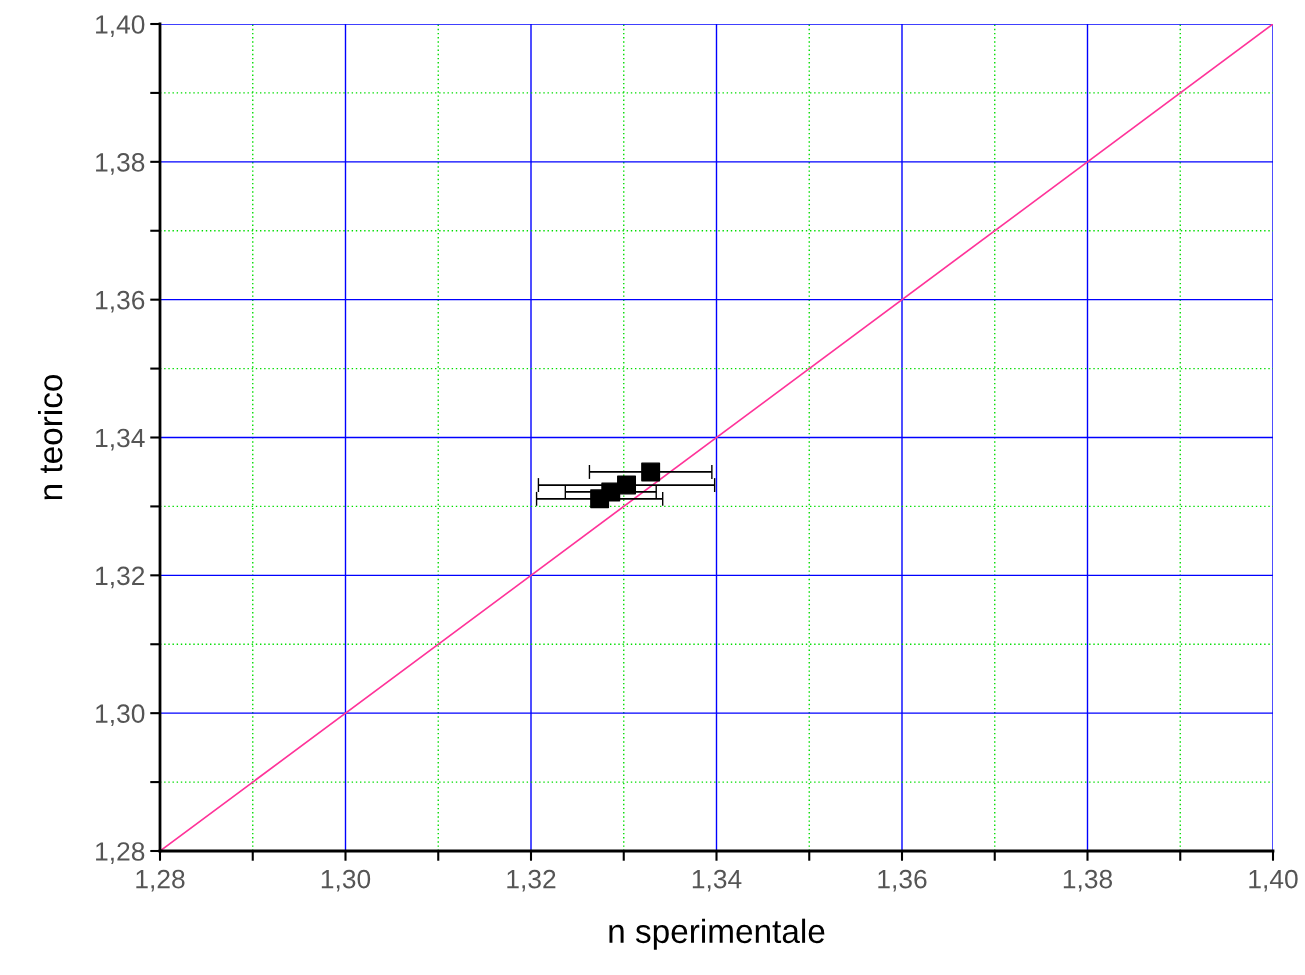  Describe the element at coordinates (717, 880) in the screenshot. I see `x-tick-label: 1,34` at that location.